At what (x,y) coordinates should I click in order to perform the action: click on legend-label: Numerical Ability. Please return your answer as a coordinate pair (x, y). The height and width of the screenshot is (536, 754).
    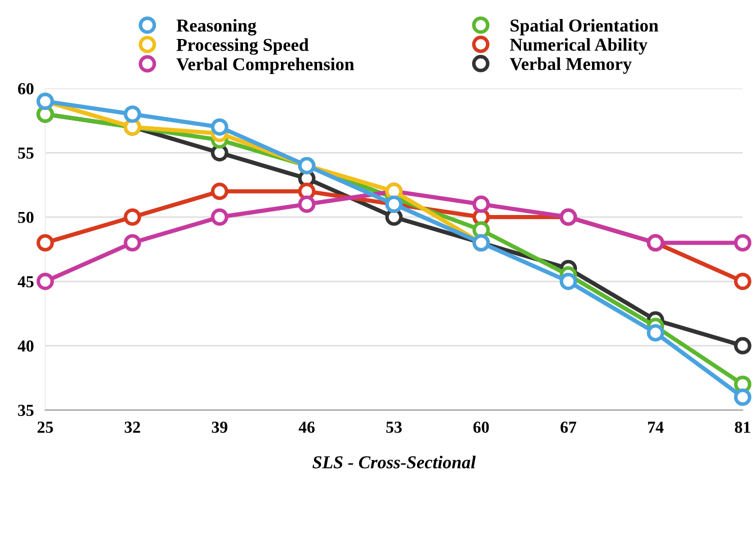
    Looking at the image, I should click on (579, 46).